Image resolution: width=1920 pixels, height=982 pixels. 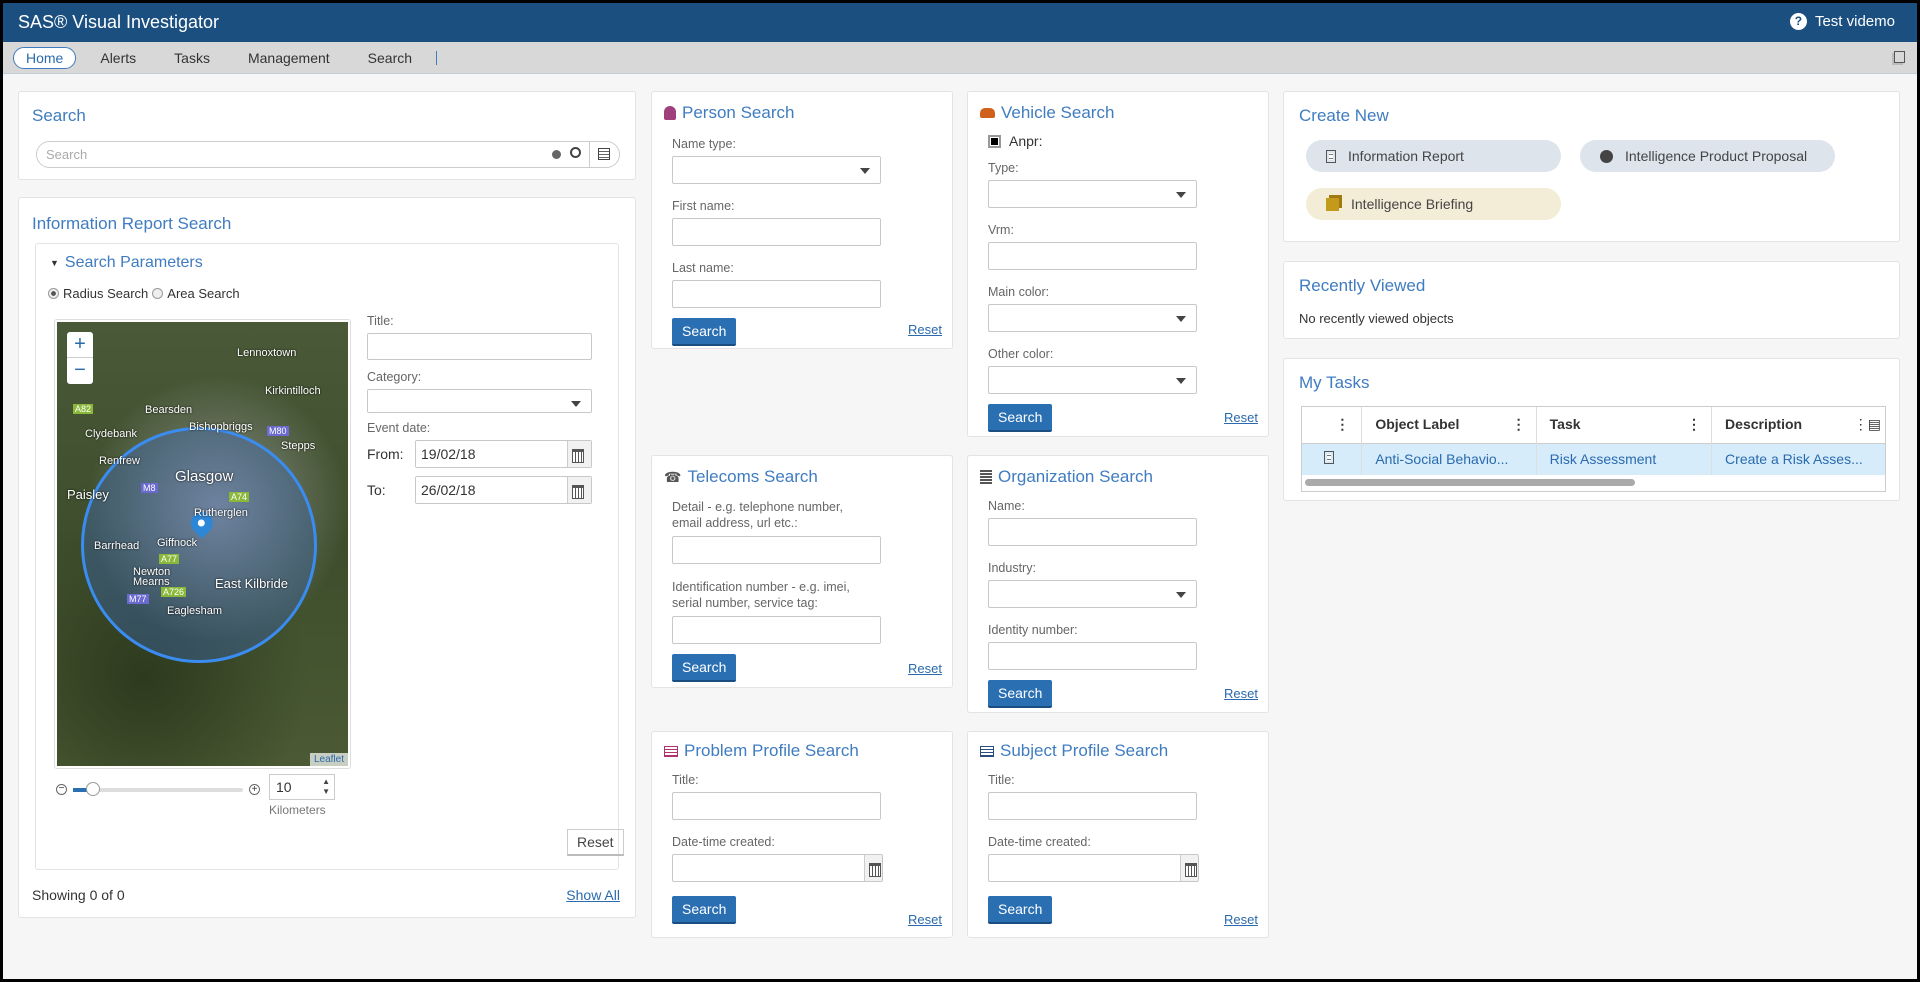 I want to click on search-icon, so click(x=575, y=152).